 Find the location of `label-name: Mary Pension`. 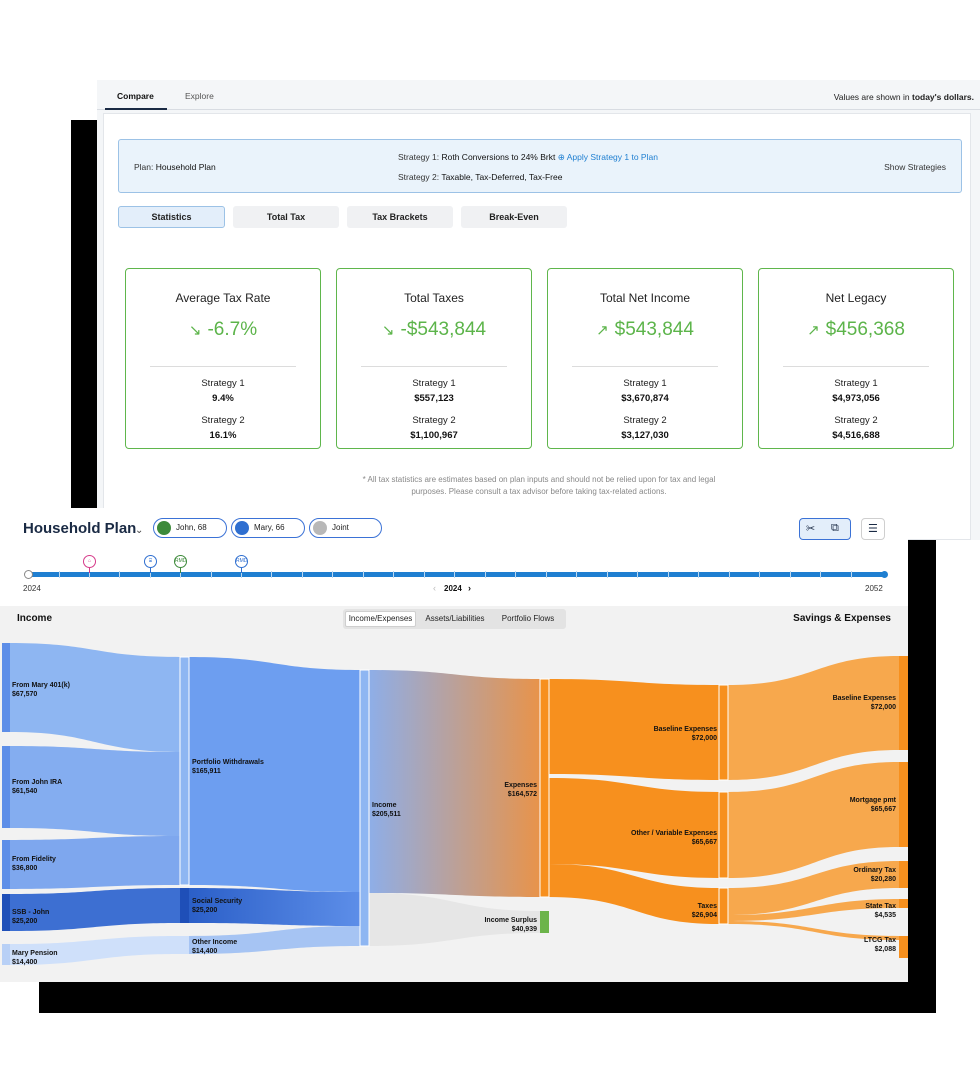

label-name: Mary Pension is located at coordinates (35, 953).